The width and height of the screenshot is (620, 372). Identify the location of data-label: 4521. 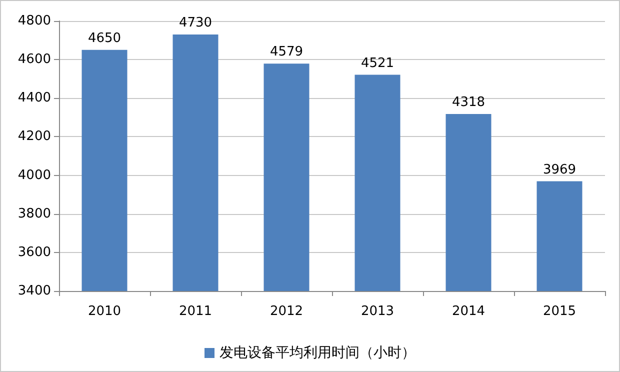
(377, 63).